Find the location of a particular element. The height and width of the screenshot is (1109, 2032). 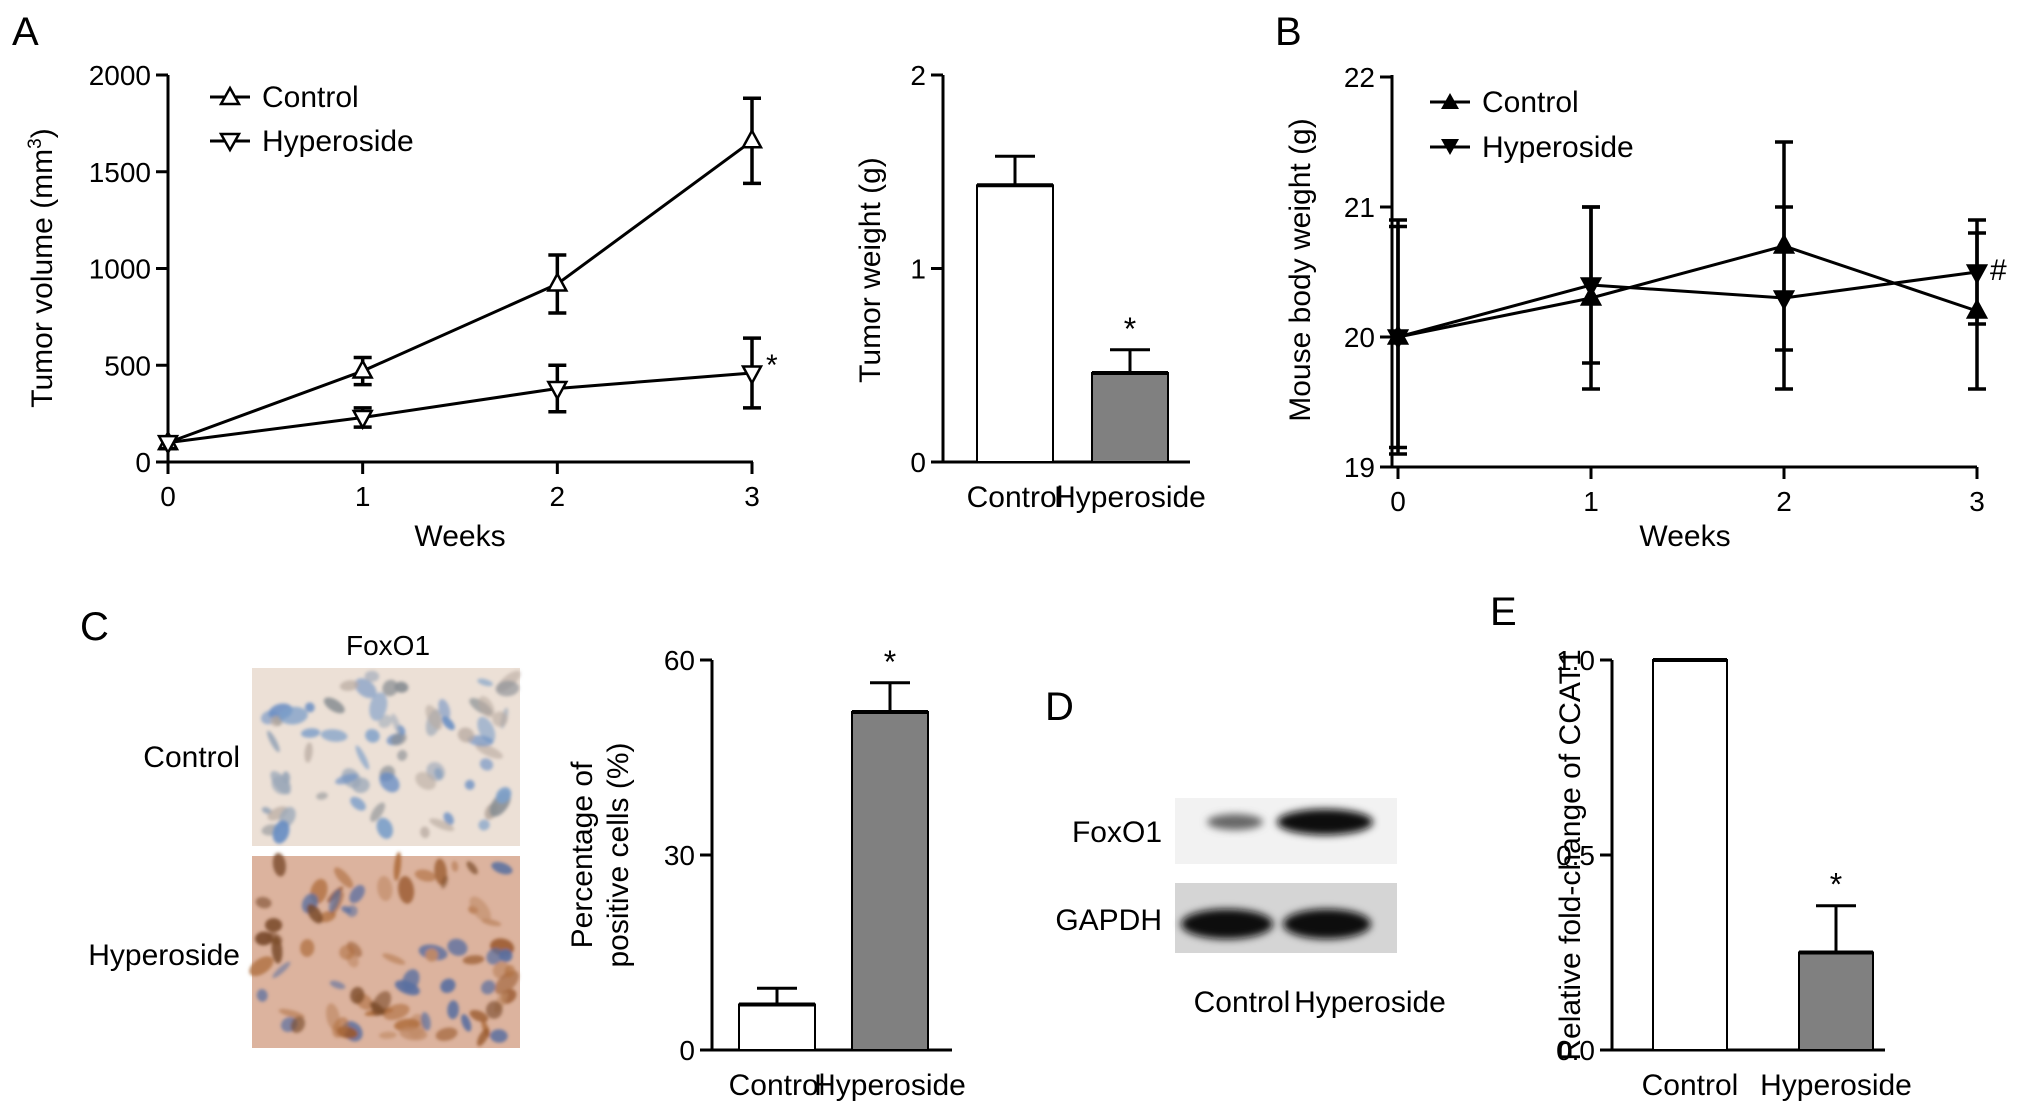

panel-letter-d: D is located at coordinates (1059, 707).